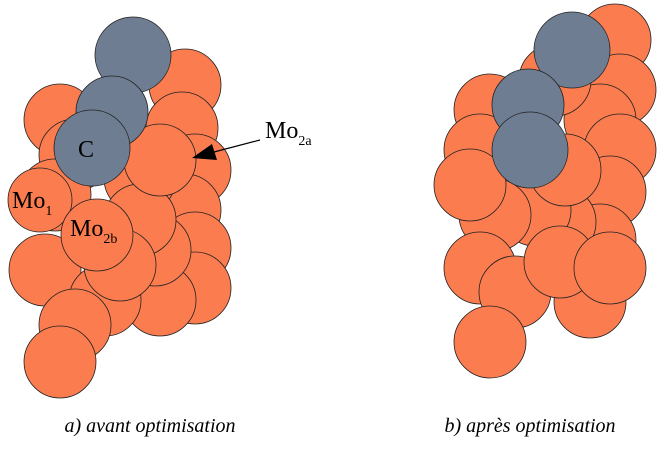 Image resolution: width=660 pixels, height=466 pixels. I want to click on arrow-head, so click(204, 152).